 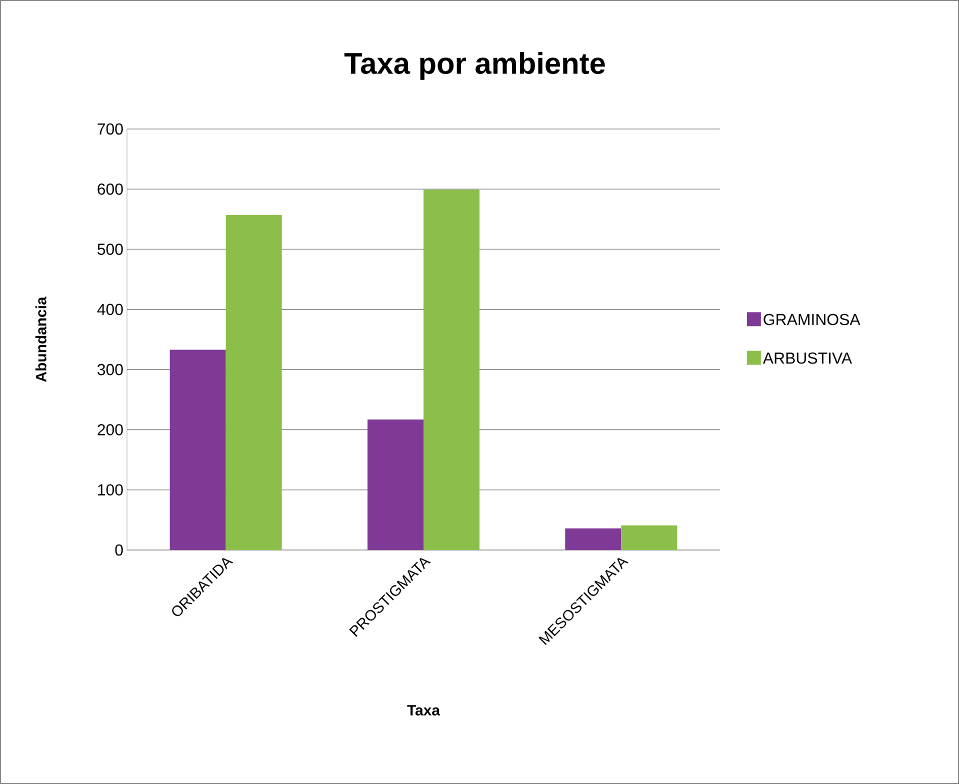 What do you see at coordinates (807, 358) in the screenshot?
I see `legend-label: ARBUSTIVA` at bounding box center [807, 358].